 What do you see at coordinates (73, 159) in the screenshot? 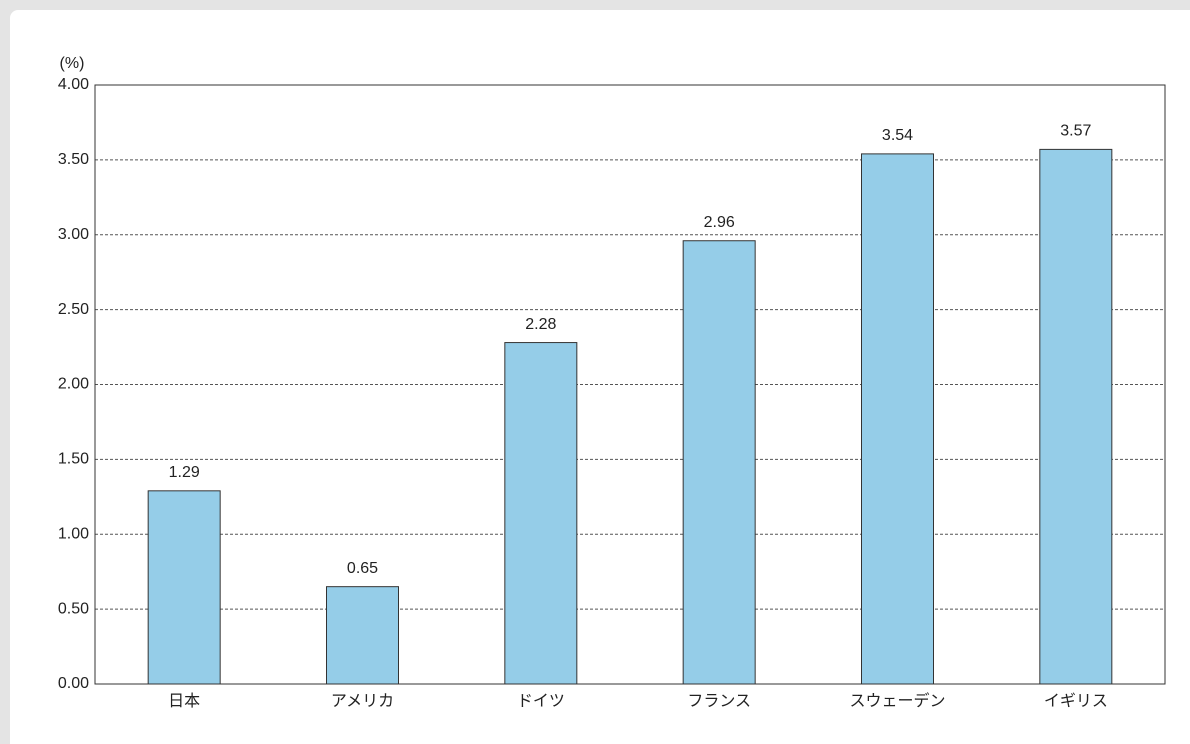
I see `y-tick-label: 3.50` at bounding box center [73, 159].